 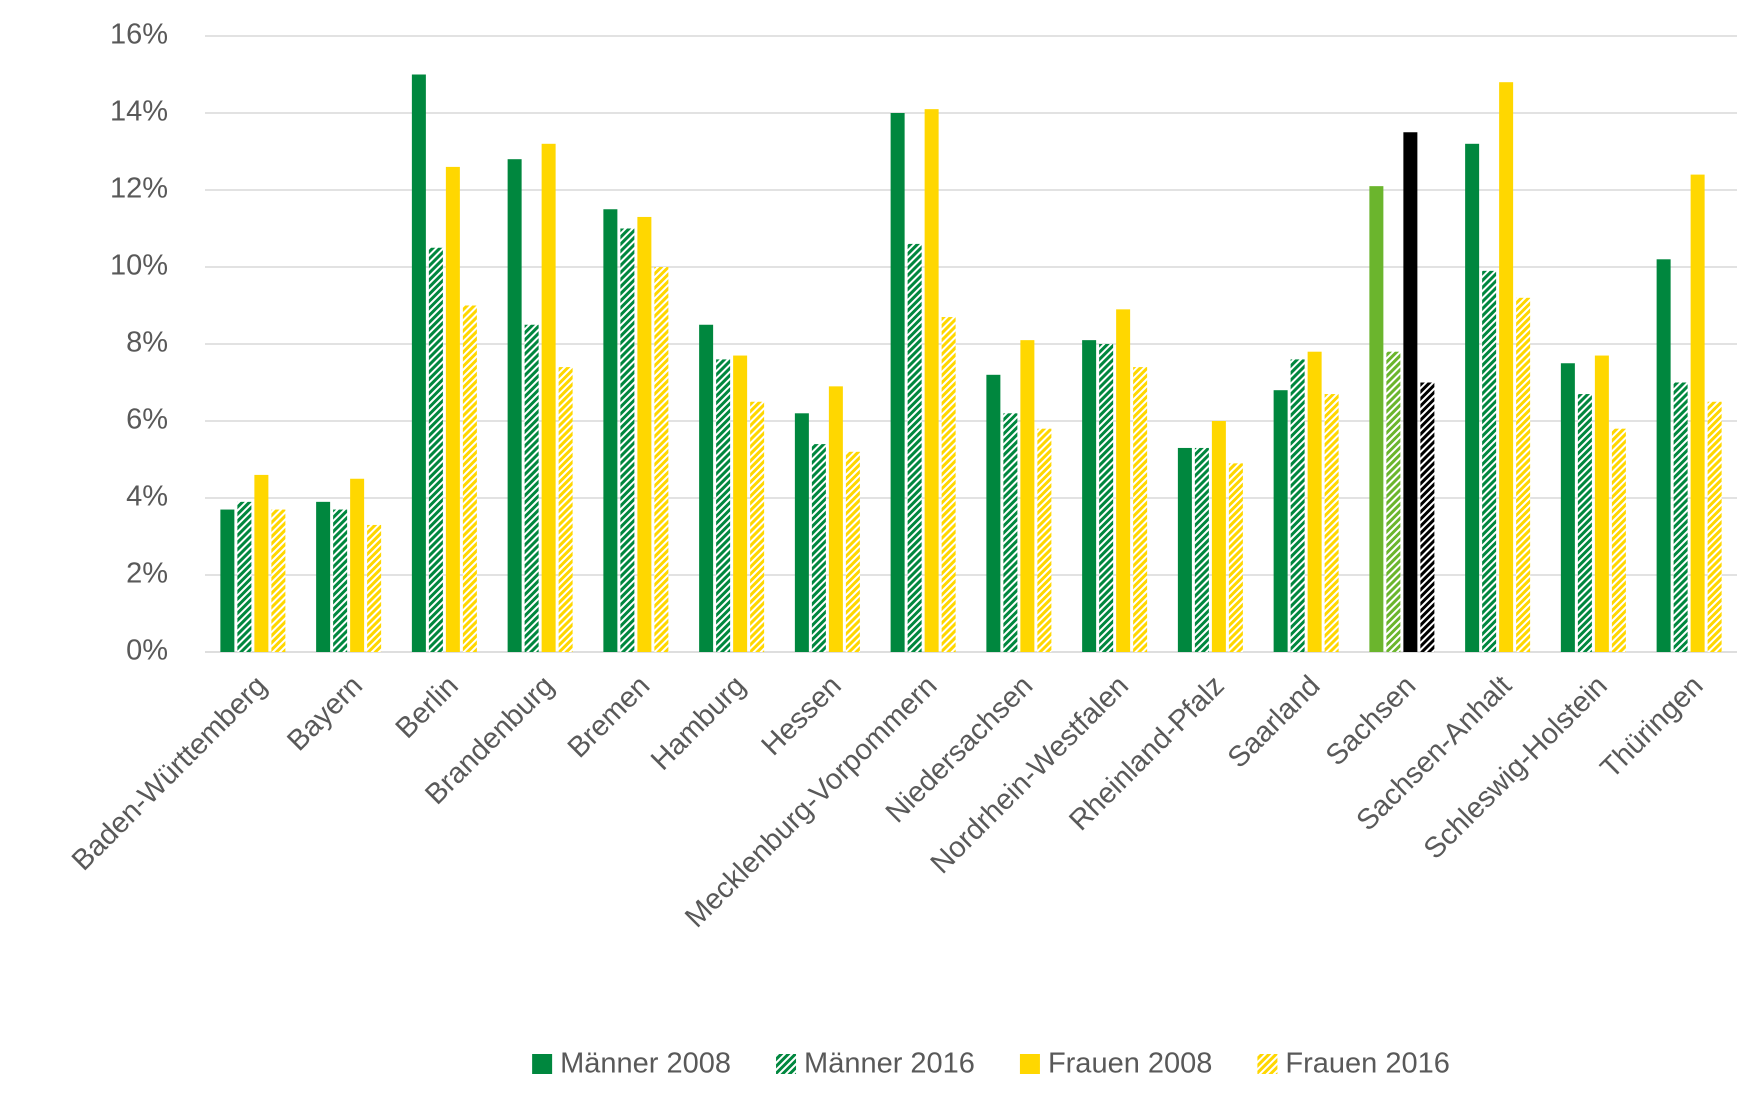 What do you see at coordinates (325, 714) in the screenshot?
I see `x-tick-label: Bayern` at bounding box center [325, 714].